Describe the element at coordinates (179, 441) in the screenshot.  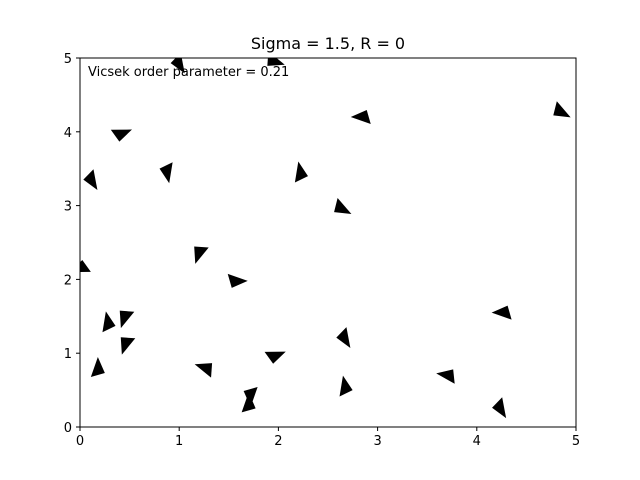
I see `x-tick-label: 1` at that location.